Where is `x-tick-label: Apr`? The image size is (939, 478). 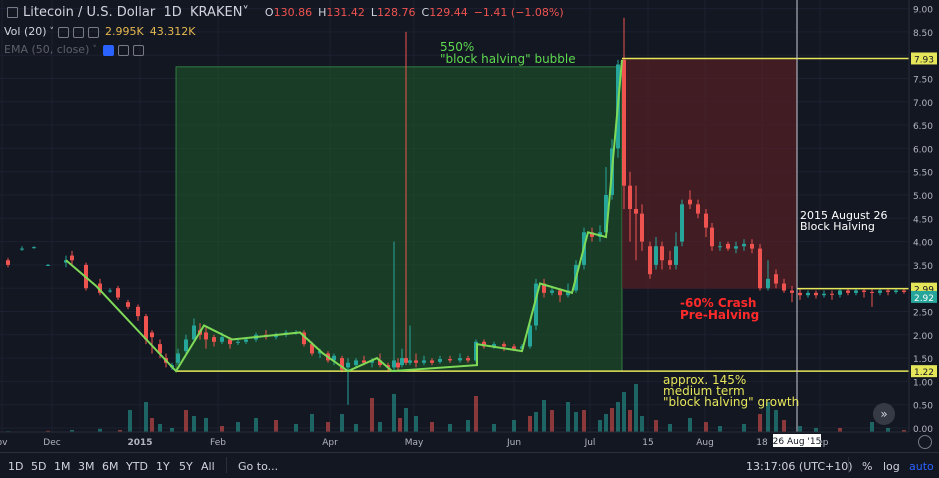 x-tick-label: Apr is located at coordinates (330, 443).